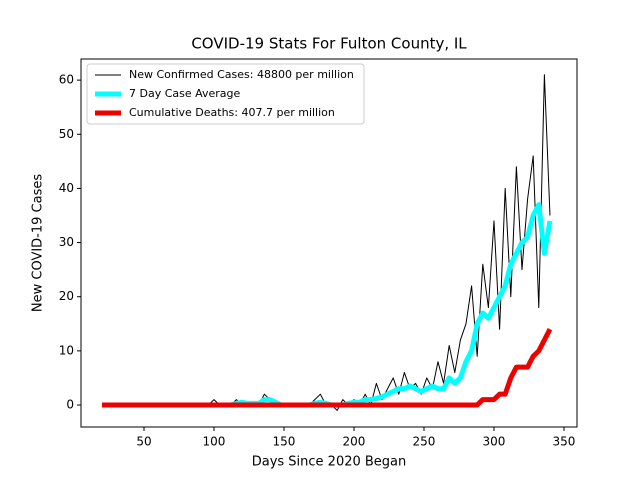 This screenshot has width=640, height=480. What do you see at coordinates (66, 350) in the screenshot?
I see `y-tick-label: 10` at bounding box center [66, 350].